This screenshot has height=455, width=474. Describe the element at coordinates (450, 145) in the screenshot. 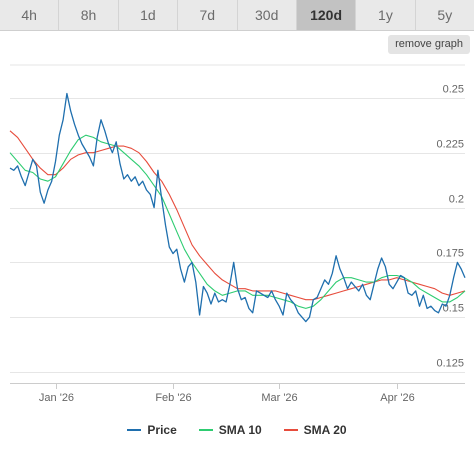

I see `y-tick-label: 0.225` at that location.